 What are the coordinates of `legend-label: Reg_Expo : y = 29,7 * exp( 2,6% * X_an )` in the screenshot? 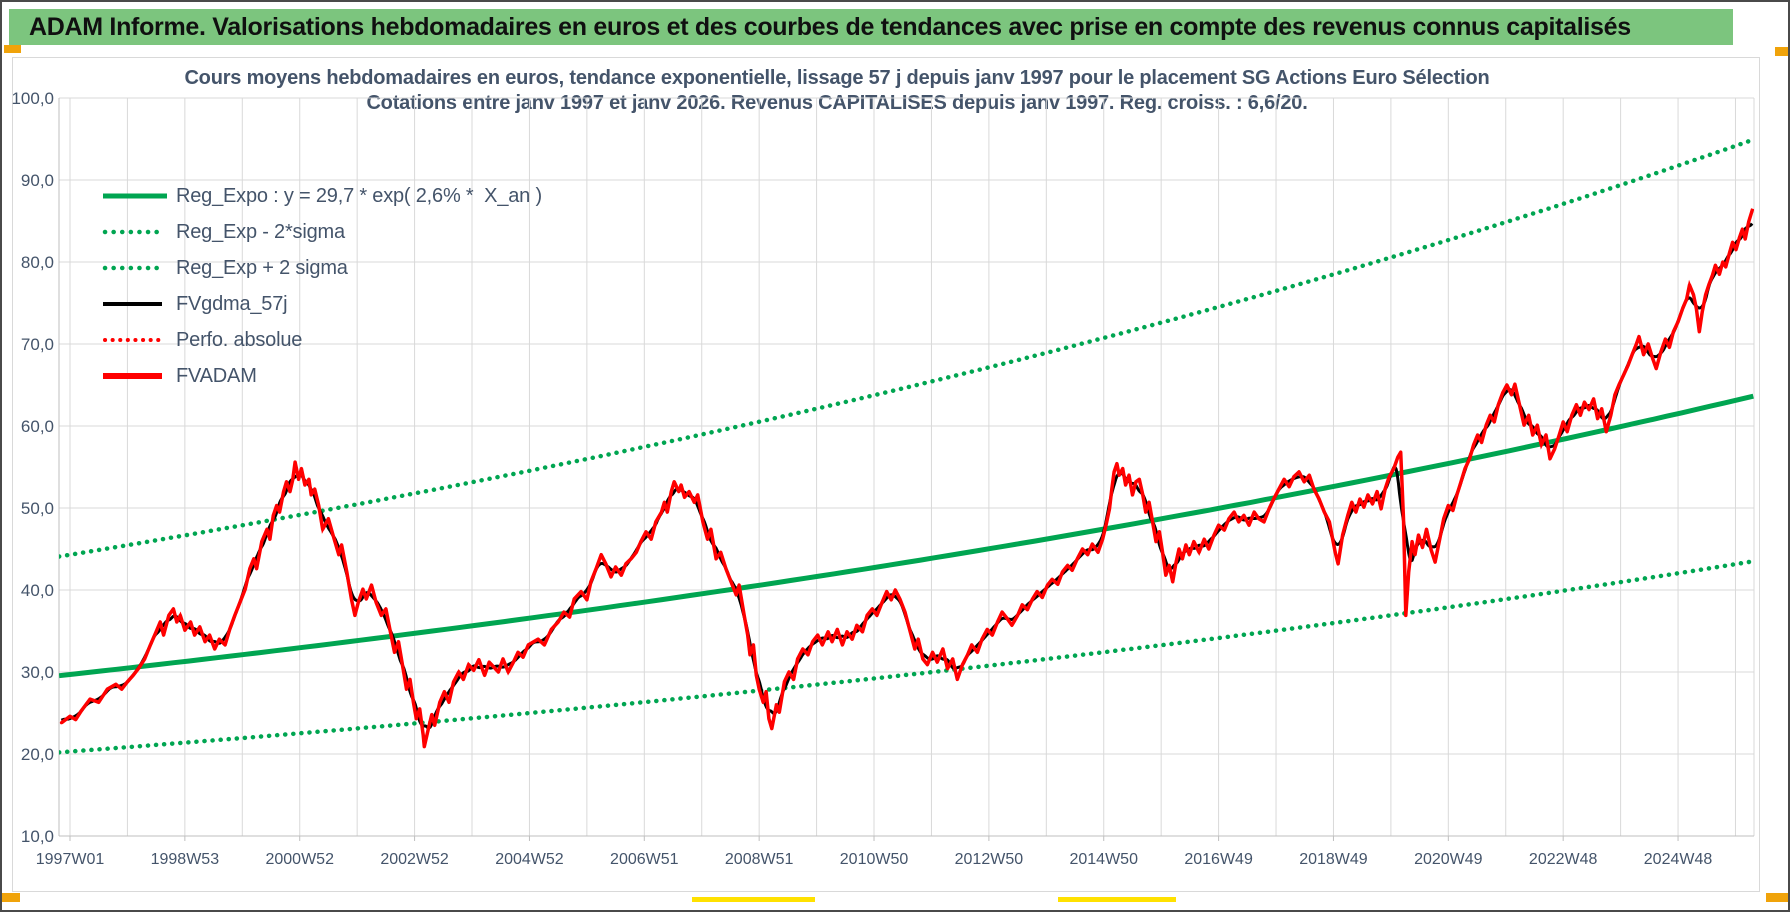 It's located at (359, 195).